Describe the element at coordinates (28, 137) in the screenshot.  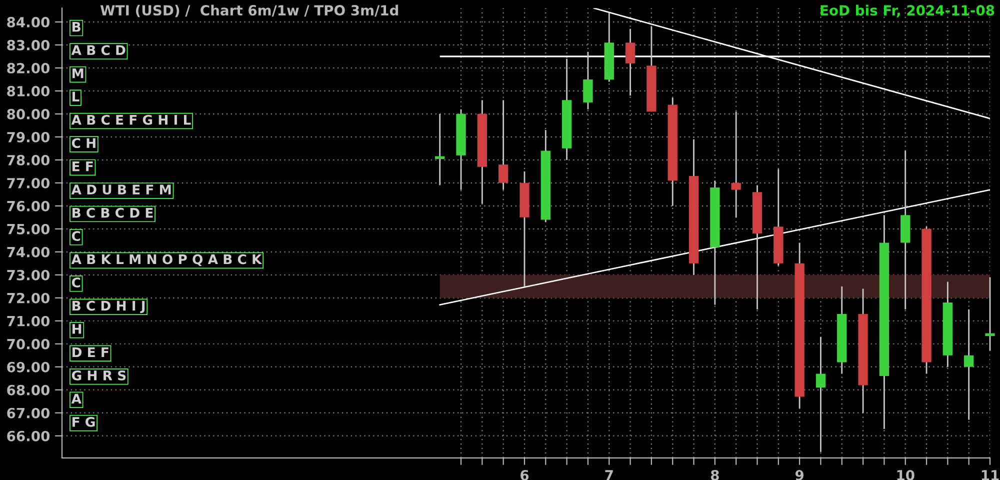
I see `y-tick-label: 79.00` at that location.